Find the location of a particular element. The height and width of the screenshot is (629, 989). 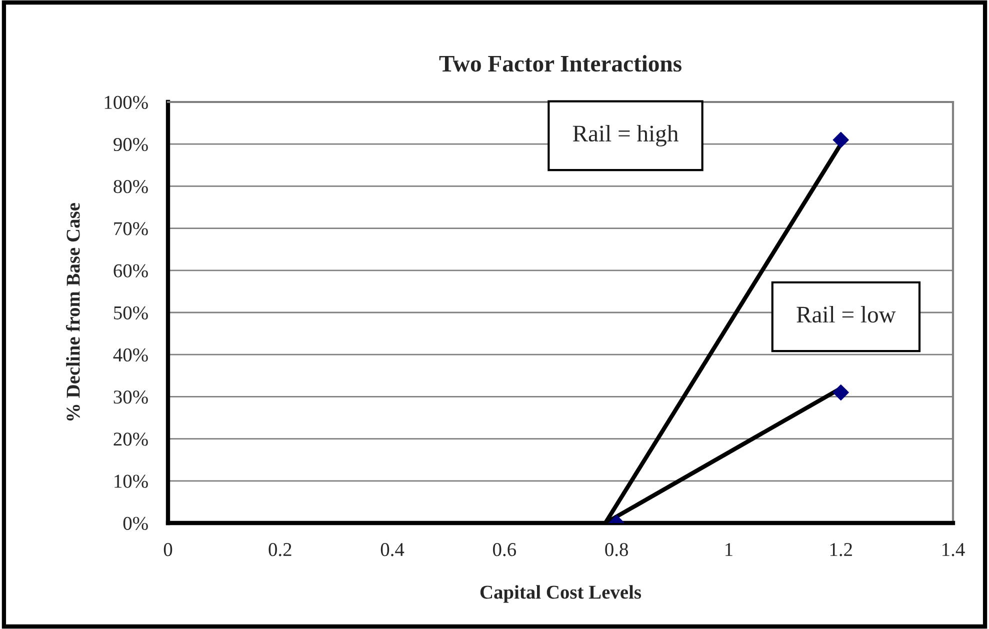

x-tick-label: 0.4 is located at coordinates (392, 549).